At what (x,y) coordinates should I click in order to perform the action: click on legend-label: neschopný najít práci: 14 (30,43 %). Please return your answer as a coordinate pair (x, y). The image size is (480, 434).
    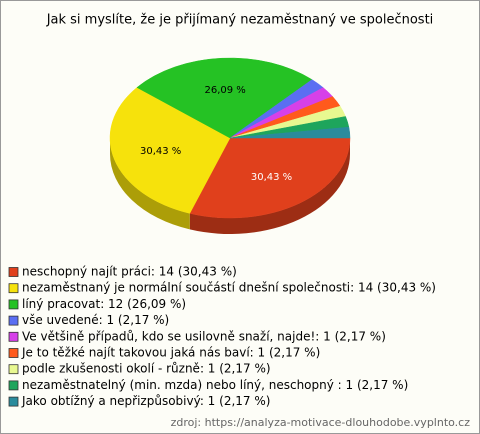
    Looking at the image, I should click on (129, 272).